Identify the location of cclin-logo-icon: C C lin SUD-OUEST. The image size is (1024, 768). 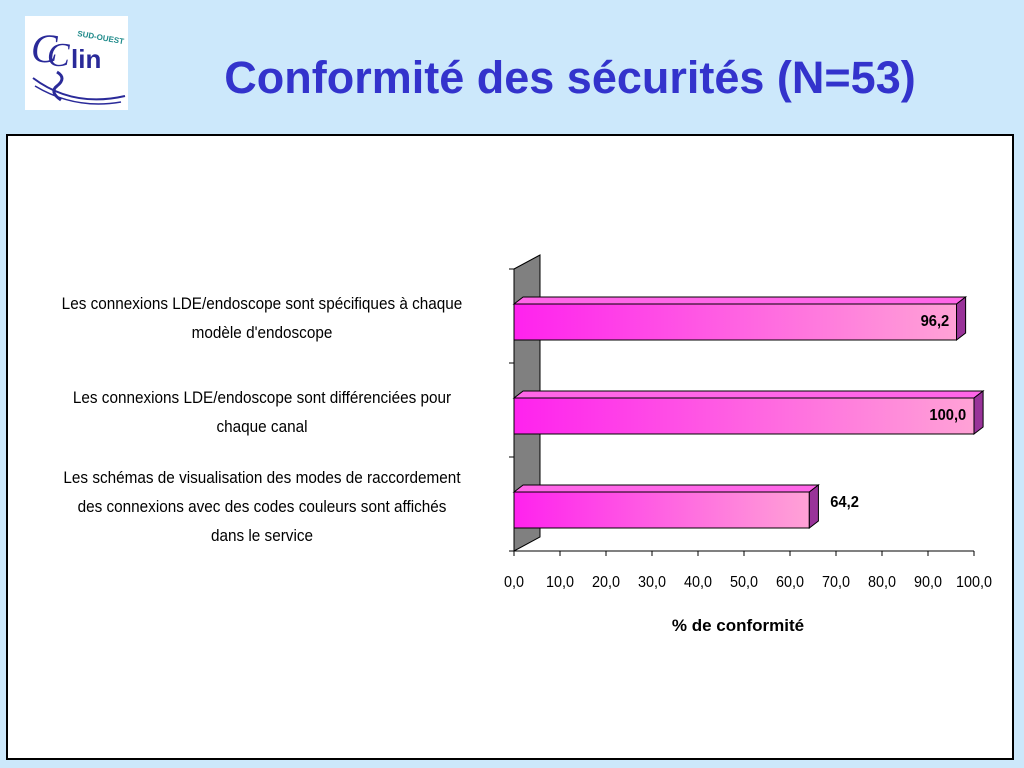
(78, 65).